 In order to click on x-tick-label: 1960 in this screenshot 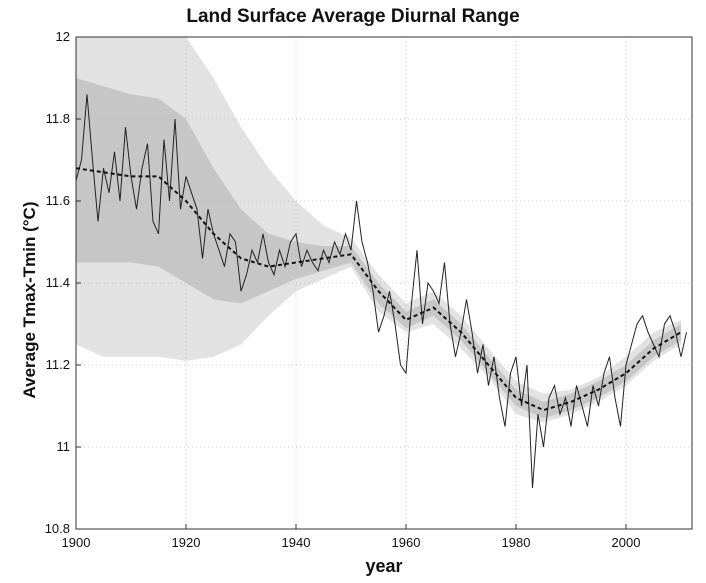, I will do `click(406, 542)`.